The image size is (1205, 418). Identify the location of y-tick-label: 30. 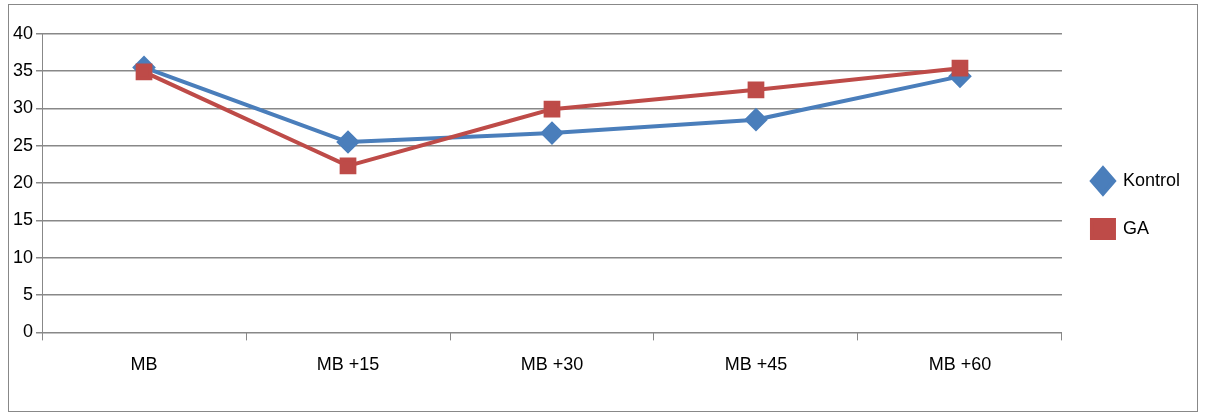
(23, 107).